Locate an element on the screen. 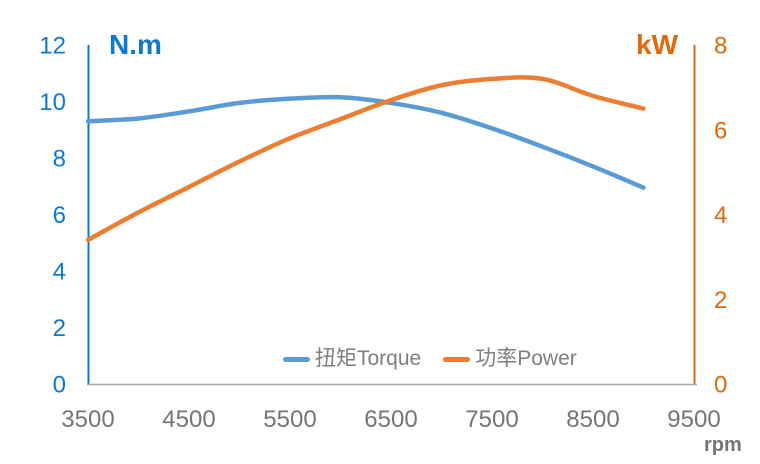 The height and width of the screenshot is (464, 760). x-axis-tick-label: 5500 is located at coordinates (289, 419).